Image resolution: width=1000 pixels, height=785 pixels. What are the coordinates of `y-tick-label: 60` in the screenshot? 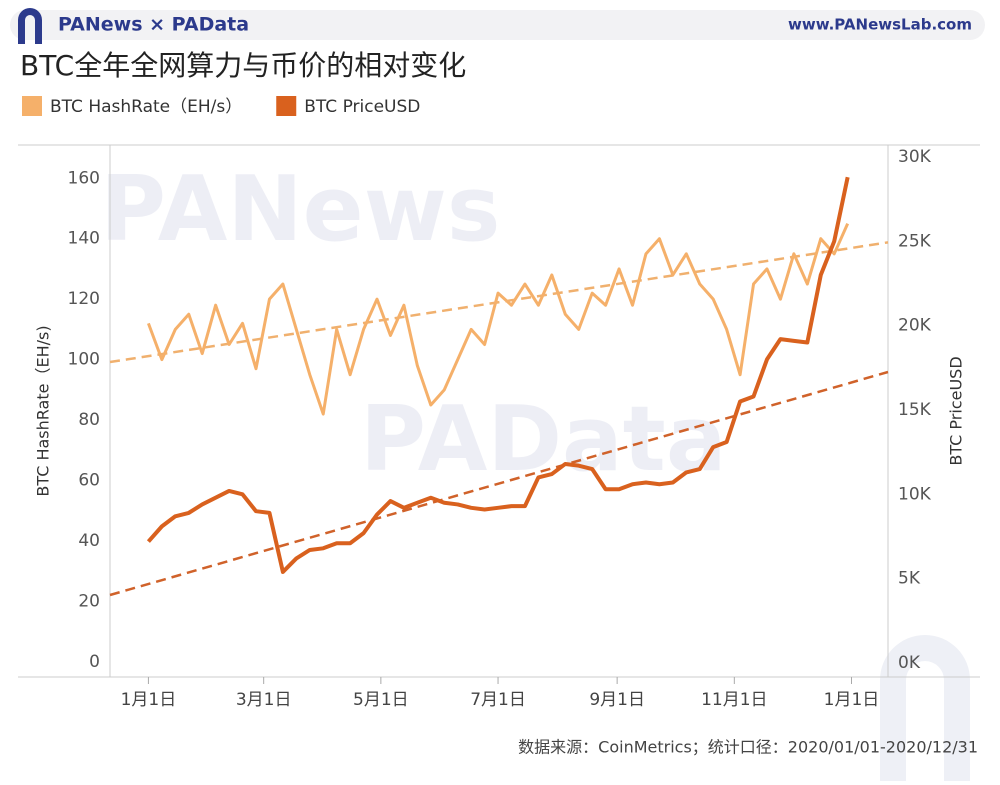 It's located at (89, 481).